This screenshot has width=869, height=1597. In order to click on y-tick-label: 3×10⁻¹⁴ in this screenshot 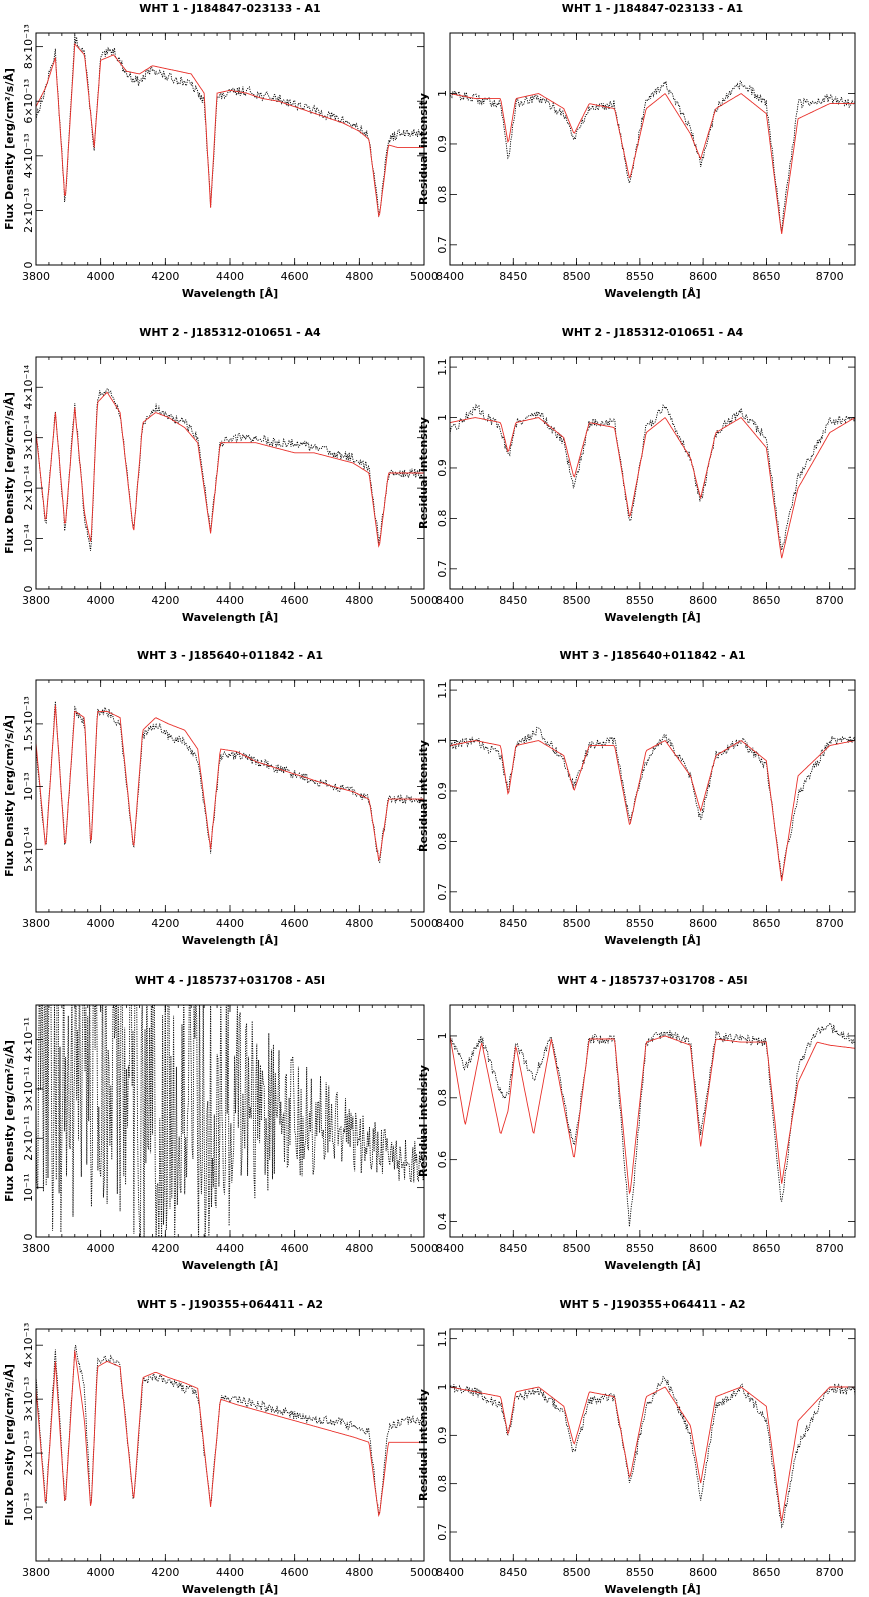, I will do `click(28, 437)`.